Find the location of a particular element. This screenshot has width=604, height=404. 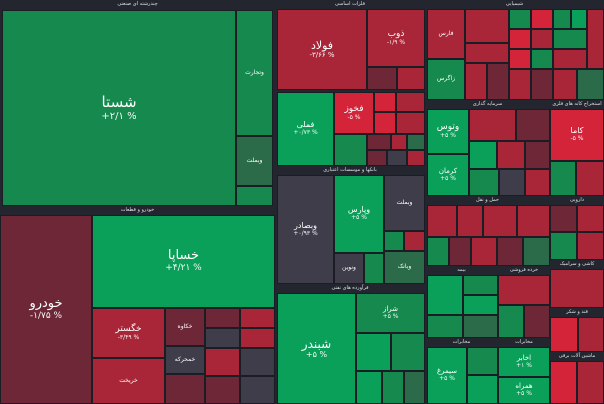

tile-zob: ذوب -۱/۹ % is located at coordinates (396, 38).